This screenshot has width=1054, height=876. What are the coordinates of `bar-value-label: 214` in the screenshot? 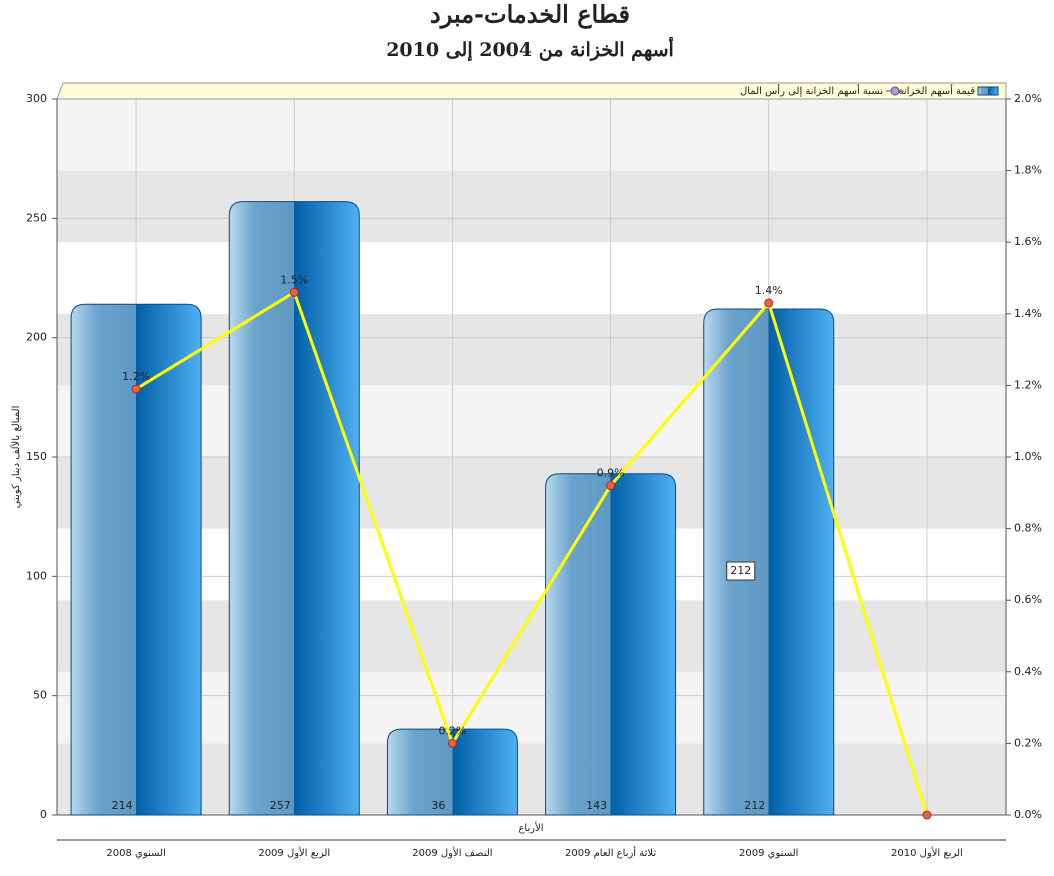 It's located at (122, 805).